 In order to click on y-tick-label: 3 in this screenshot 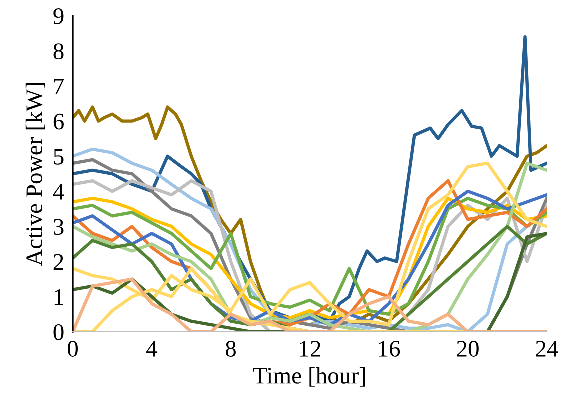, I will do `click(59, 227)`.